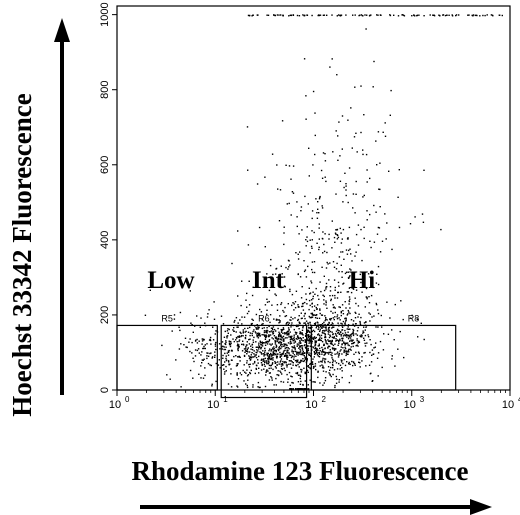 This screenshot has height=515, width=520. I want to click on x-tick-label-2: 10, so click(311, 405).